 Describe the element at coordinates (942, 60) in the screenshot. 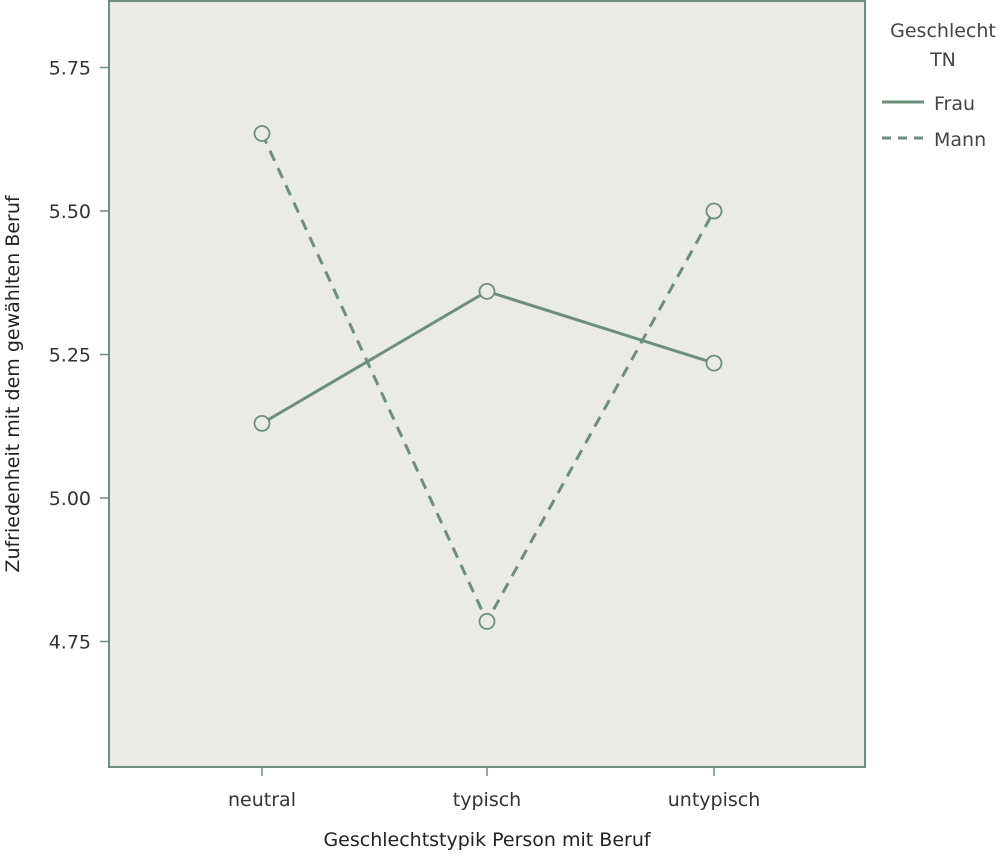

I see `legend-subtitle: TN` at that location.